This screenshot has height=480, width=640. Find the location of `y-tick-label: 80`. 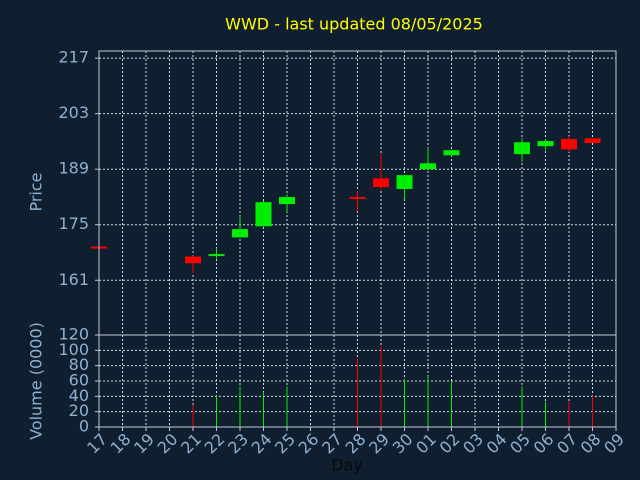

y-tick-label: 80 is located at coordinates (79, 364).